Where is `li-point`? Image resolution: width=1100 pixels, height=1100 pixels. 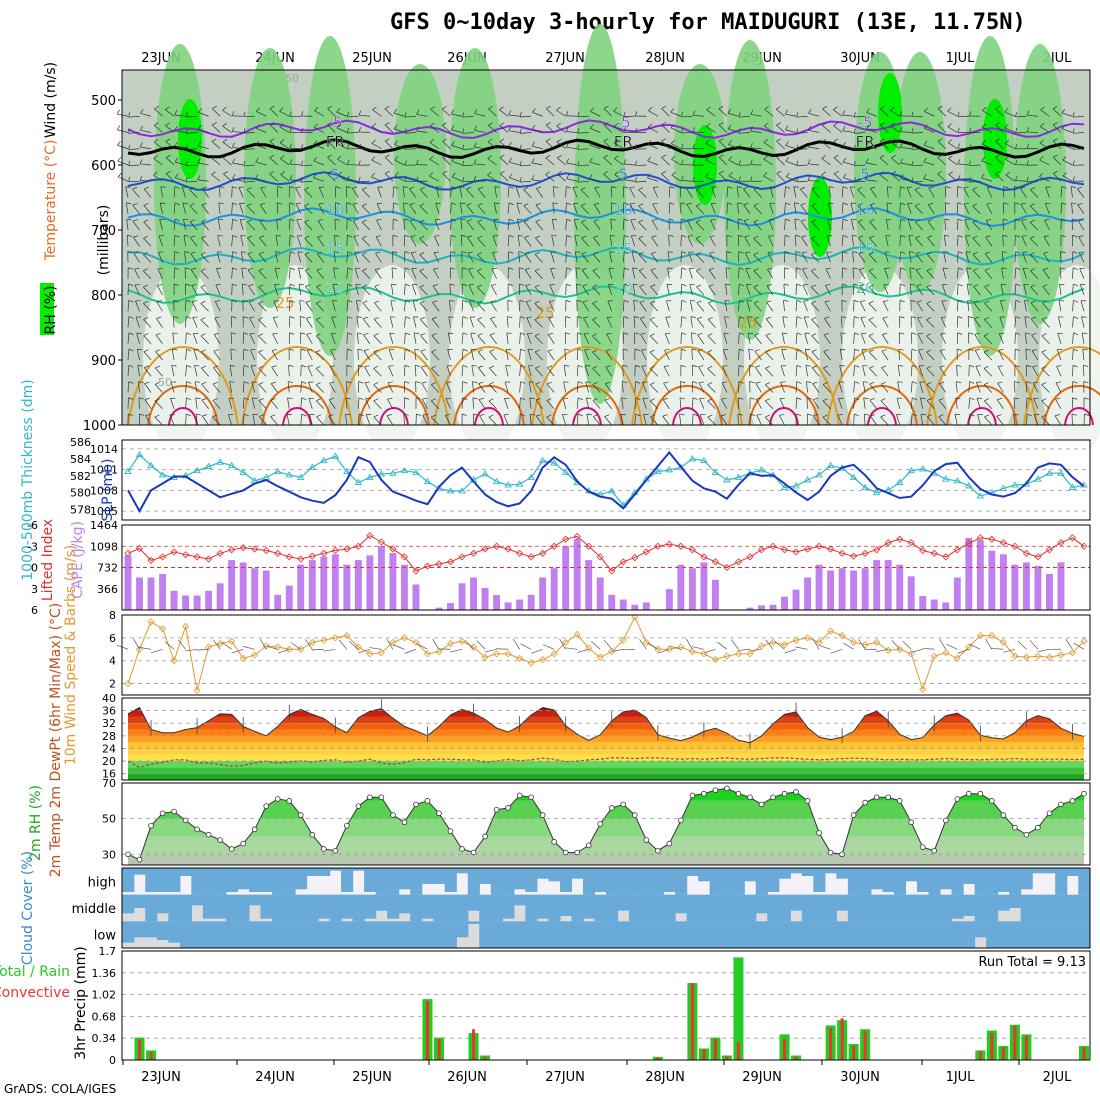
li-point is located at coordinates (381, 542).